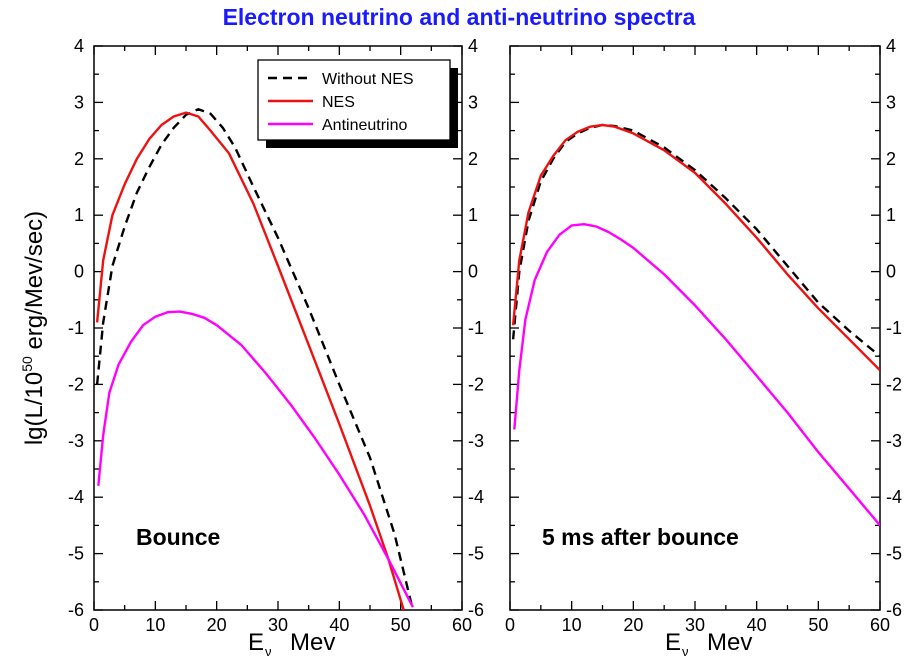 This screenshot has width=918, height=660. Describe the element at coordinates (76, 554) in the screenshot. I see `y-tick-label: -5` at that location.